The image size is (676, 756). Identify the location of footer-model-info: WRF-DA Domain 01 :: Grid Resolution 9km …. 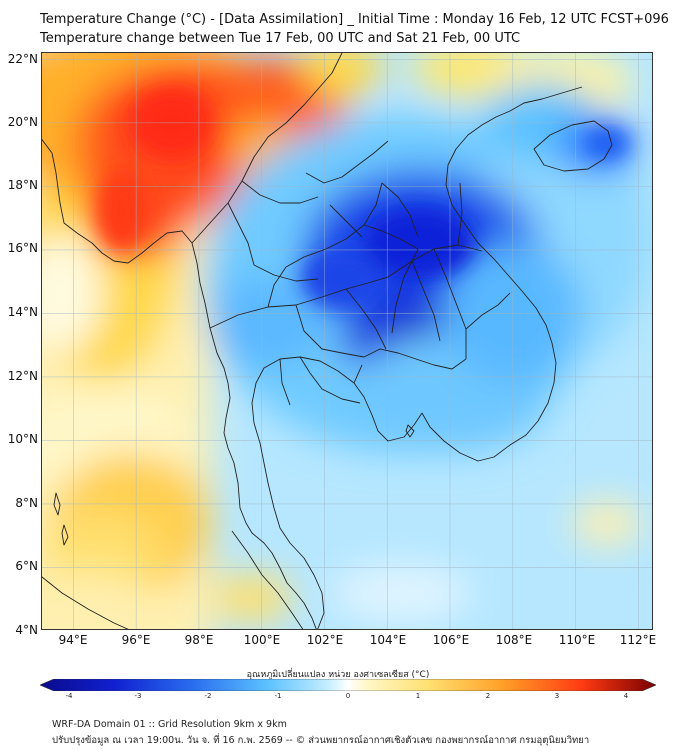
(169, 724).